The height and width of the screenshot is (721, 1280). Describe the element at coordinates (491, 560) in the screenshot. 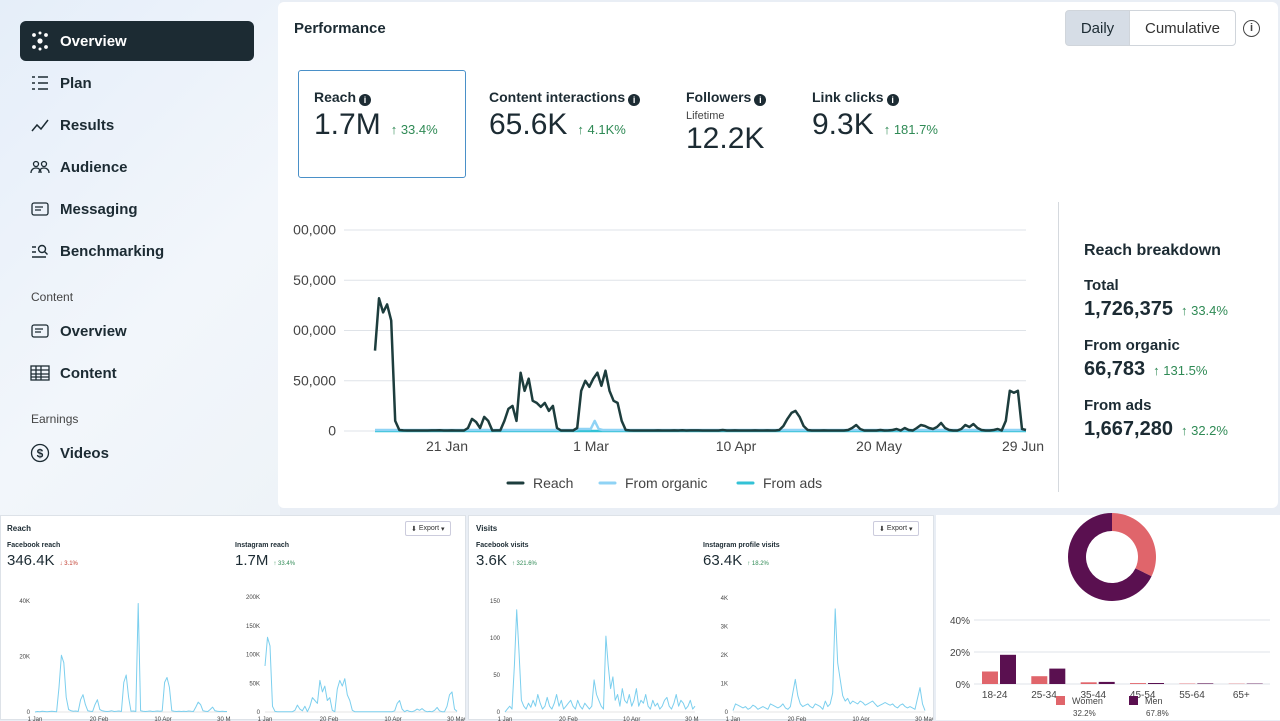

I see `fb-visits-value: 3.6K` at that location.